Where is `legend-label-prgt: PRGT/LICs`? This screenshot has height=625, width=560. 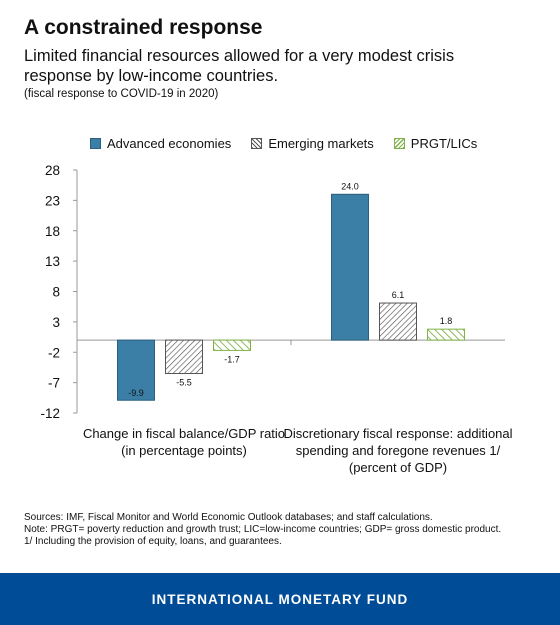 legend-label-prgt: PRGT/LICs is located at coordinates (444, 143).